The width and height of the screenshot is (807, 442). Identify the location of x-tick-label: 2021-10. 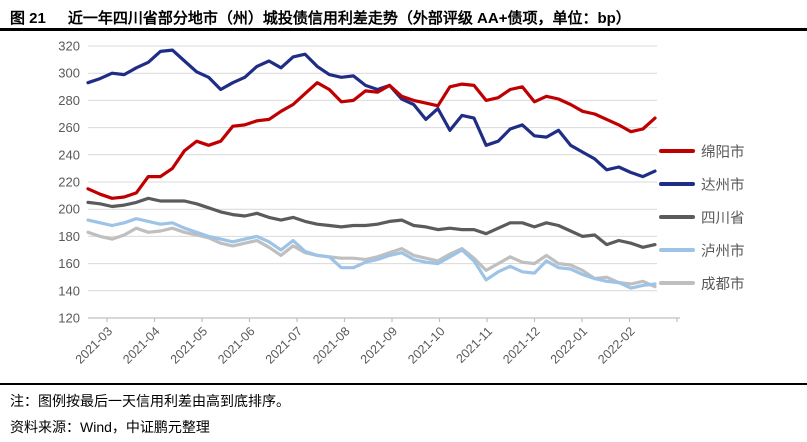
(426, 345).